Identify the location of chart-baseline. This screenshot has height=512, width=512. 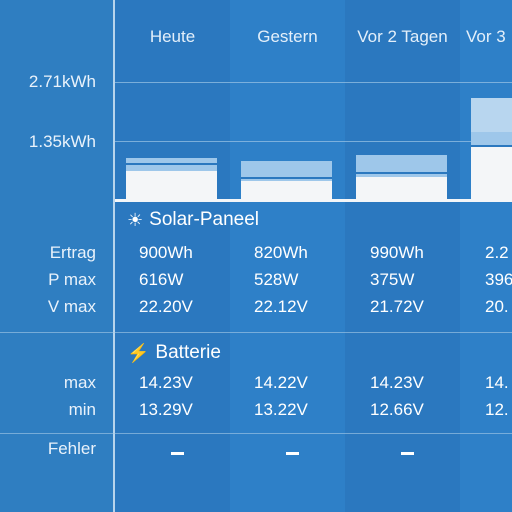
(313, 200).